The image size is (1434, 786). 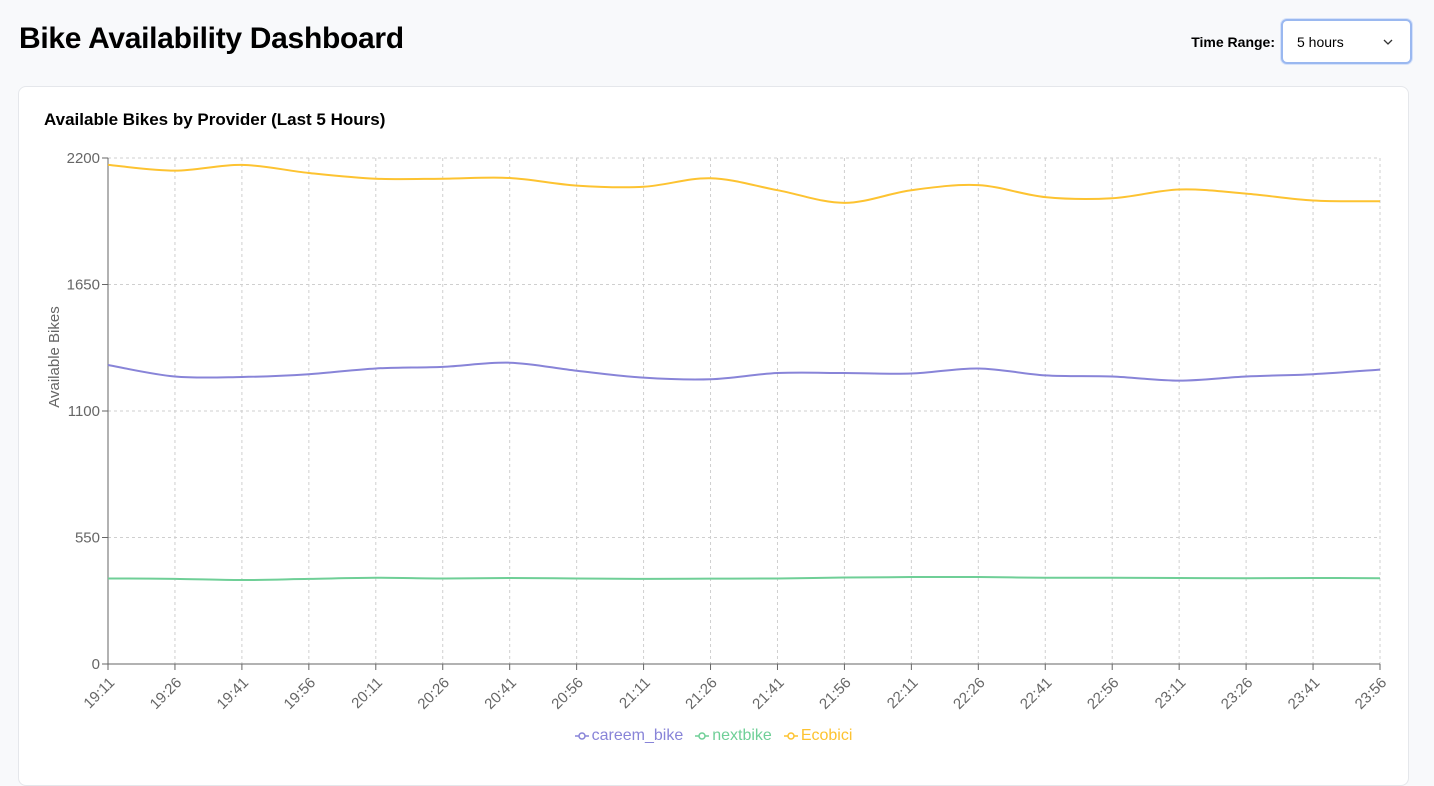 I want to click on x-tick-label: 23:26, so click(x=1237, y=693).